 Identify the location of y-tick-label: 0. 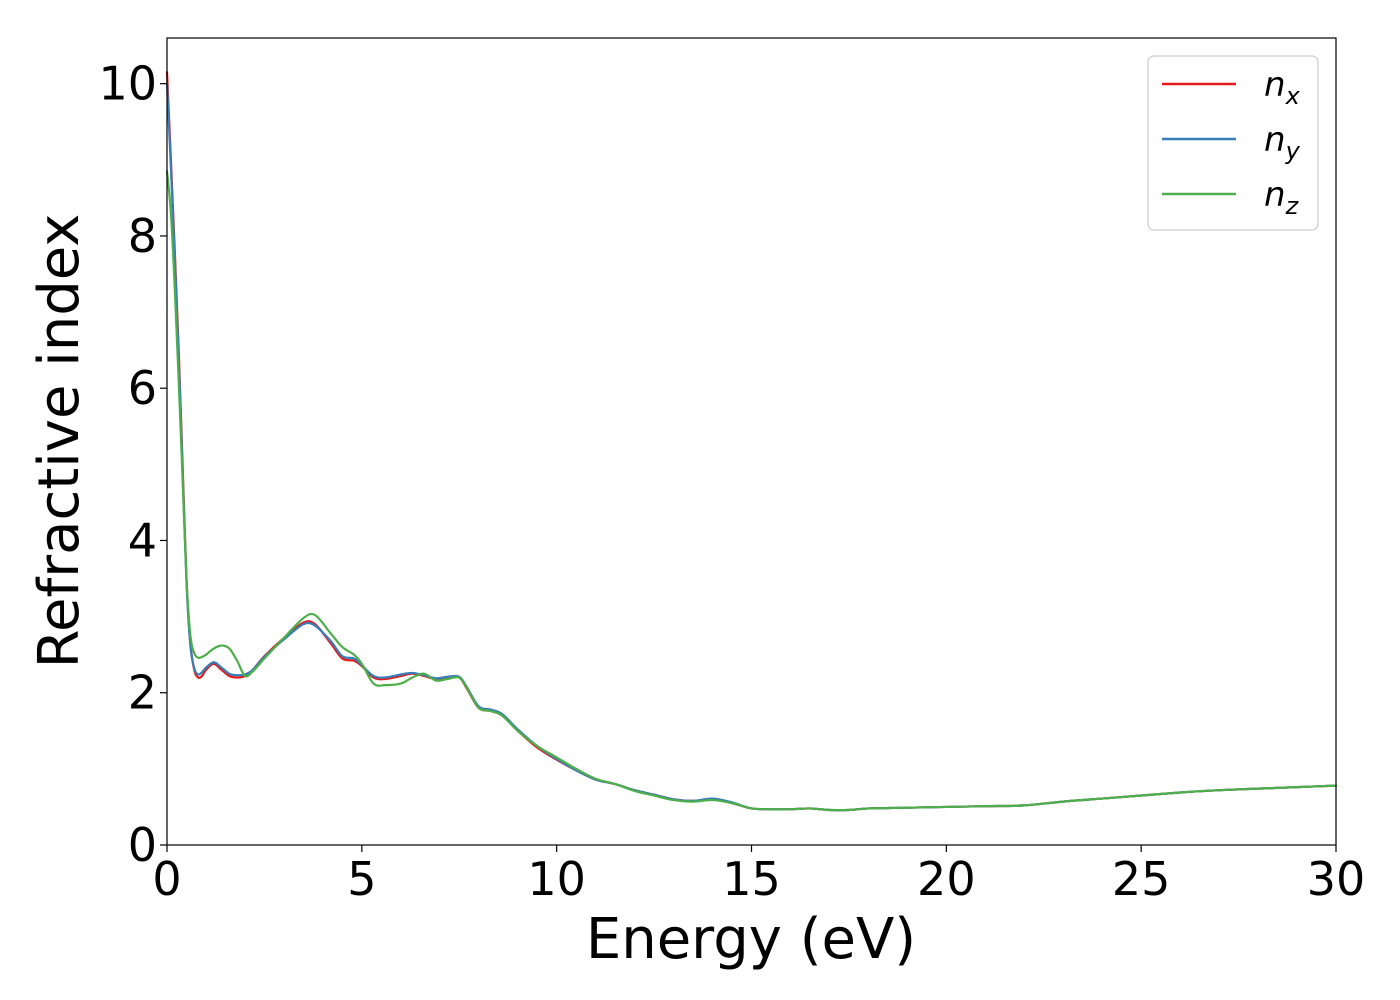
(142, 845).